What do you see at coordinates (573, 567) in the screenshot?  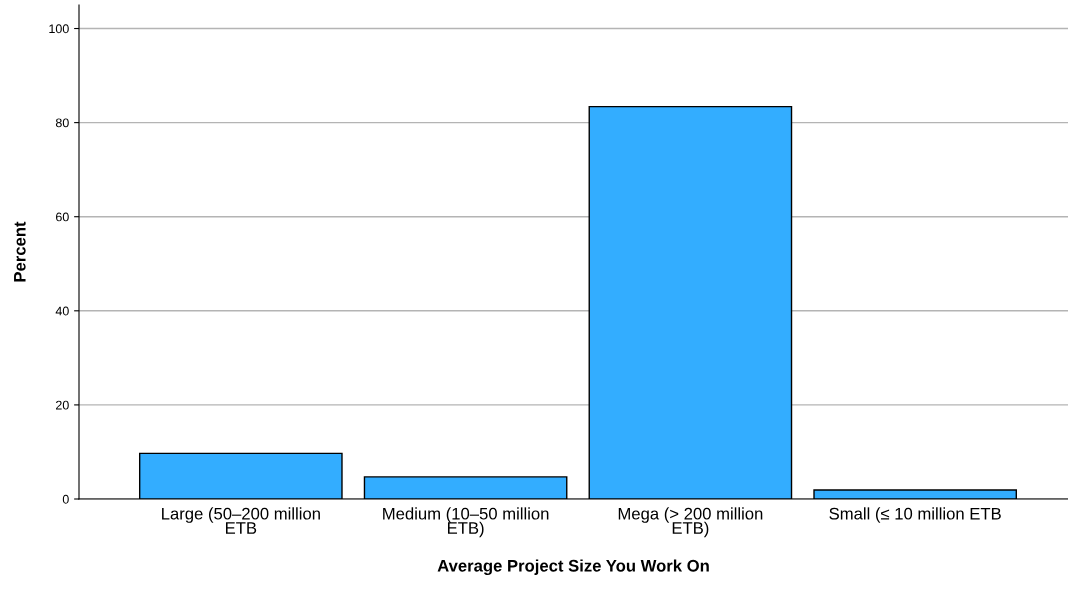 I see `x-axis-title: Average Project Size You Work On` at bounding box center [573, 567].